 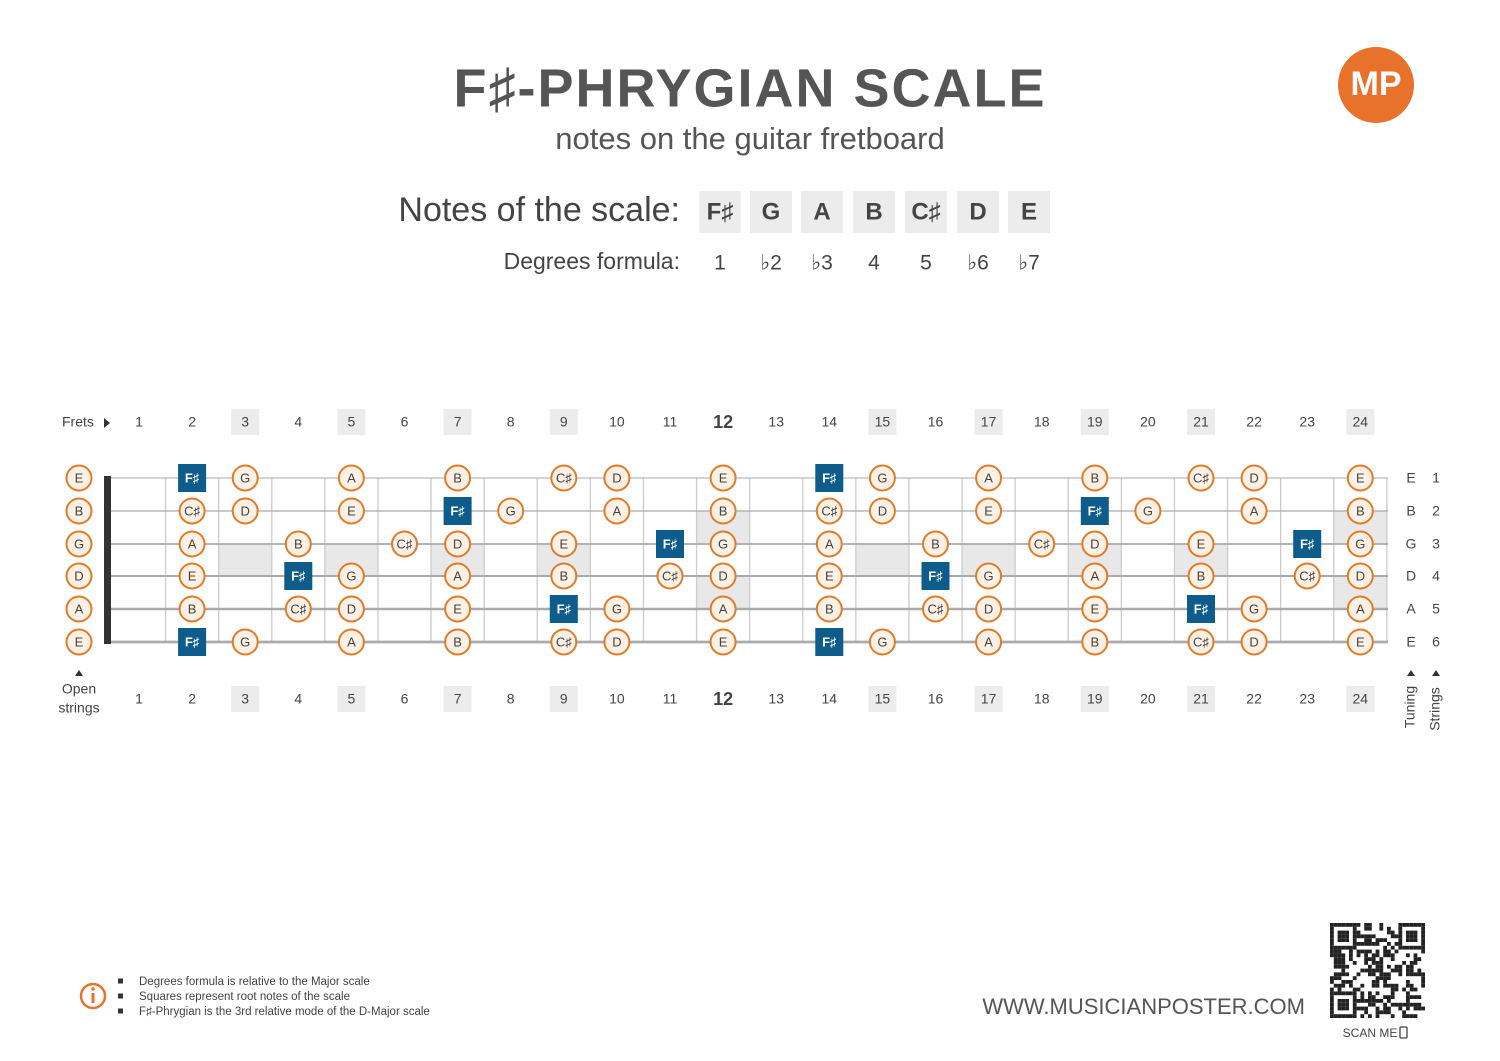 I want to click on fret-number: 17, so click(x=989, y=699).